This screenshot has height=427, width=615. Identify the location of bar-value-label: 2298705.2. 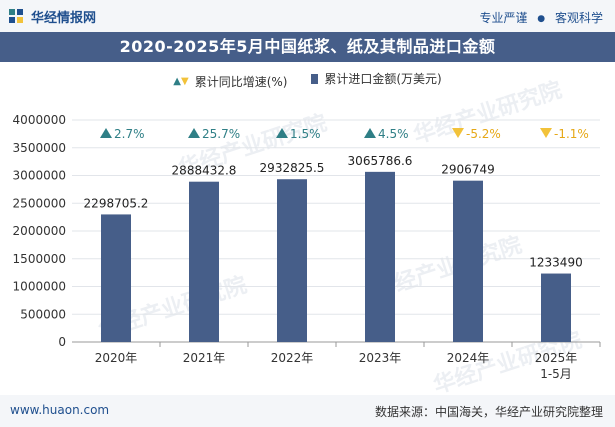
(116, 203).